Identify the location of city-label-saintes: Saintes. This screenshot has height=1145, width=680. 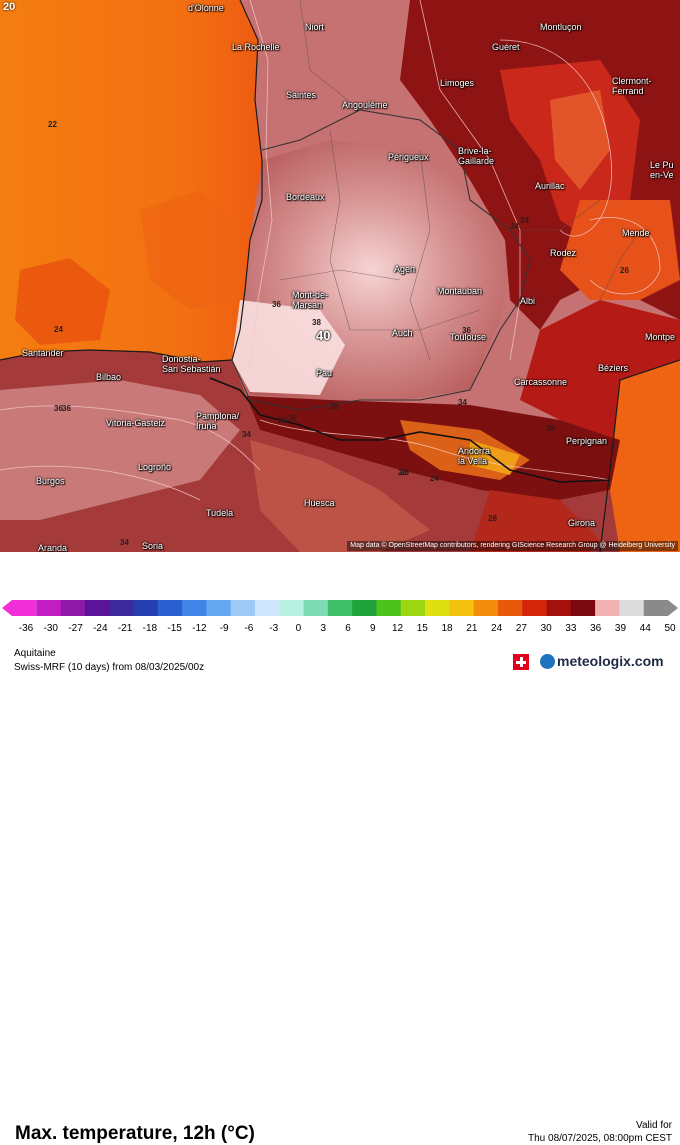
(301, 95).